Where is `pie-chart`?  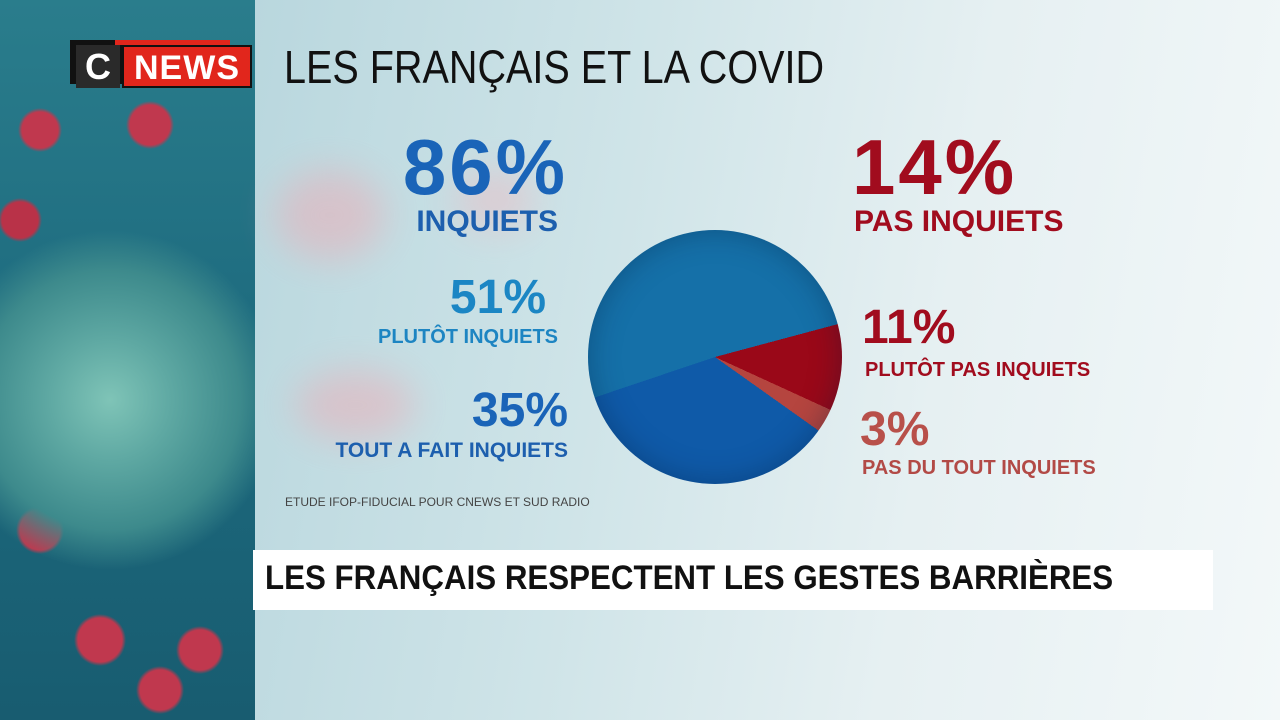
pie-chart is located at coordinates (715, 357).